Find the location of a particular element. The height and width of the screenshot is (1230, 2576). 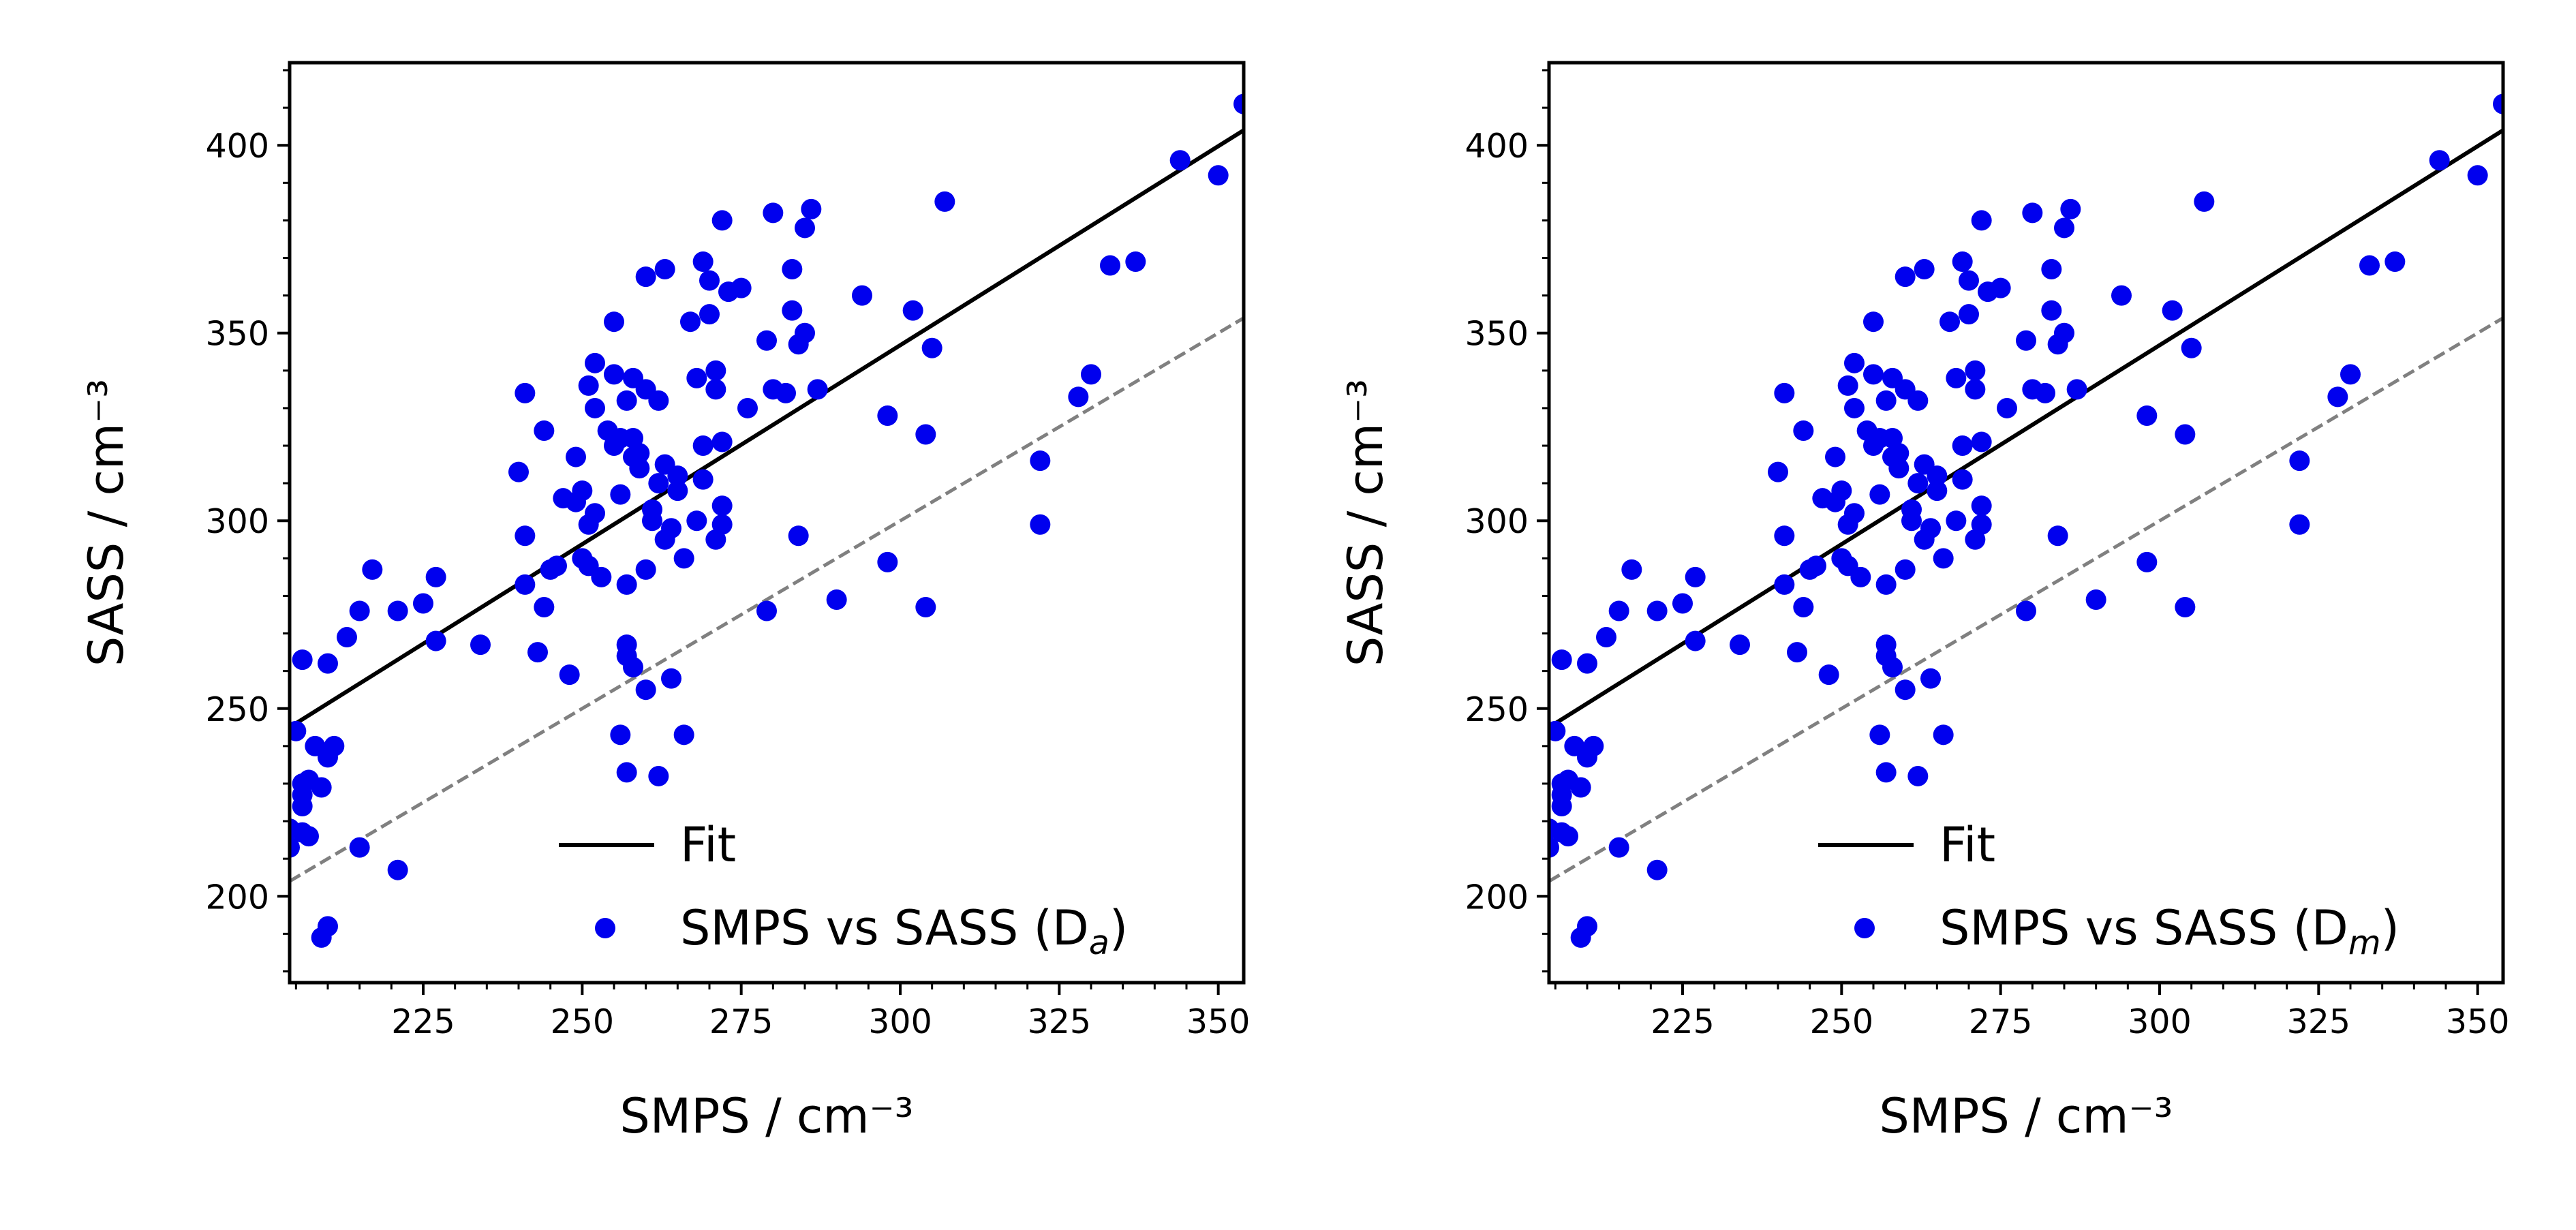

y-axis-label: SASS / cm⁻³ is located at coordinates (1366, 522).